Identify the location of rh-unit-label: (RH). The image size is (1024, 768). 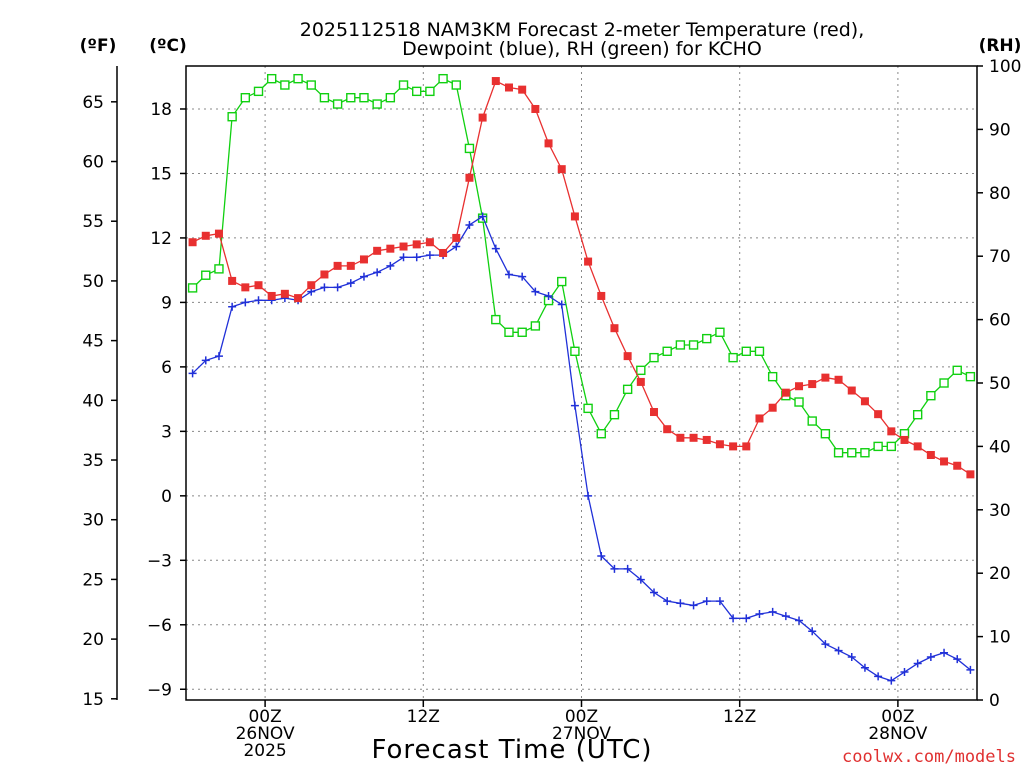
(1000, 46).